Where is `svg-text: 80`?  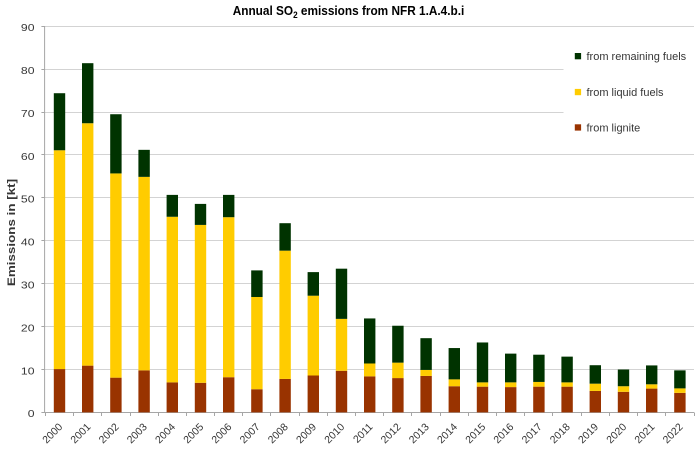 svg-text: 80 is located at coordinates (28, 71).